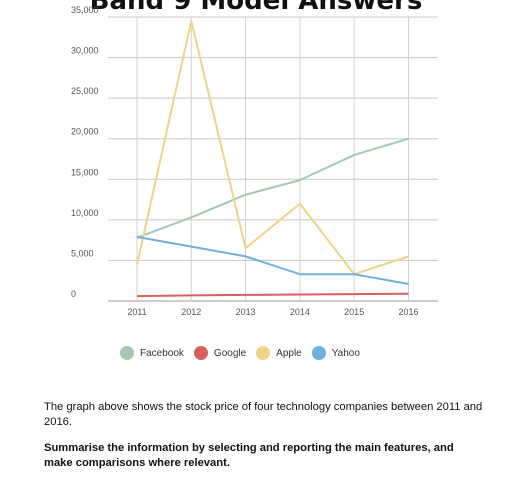 The height and width of the screenshot is (482, 512). I want to click on legend-swatch-apple, so click(263, 353).